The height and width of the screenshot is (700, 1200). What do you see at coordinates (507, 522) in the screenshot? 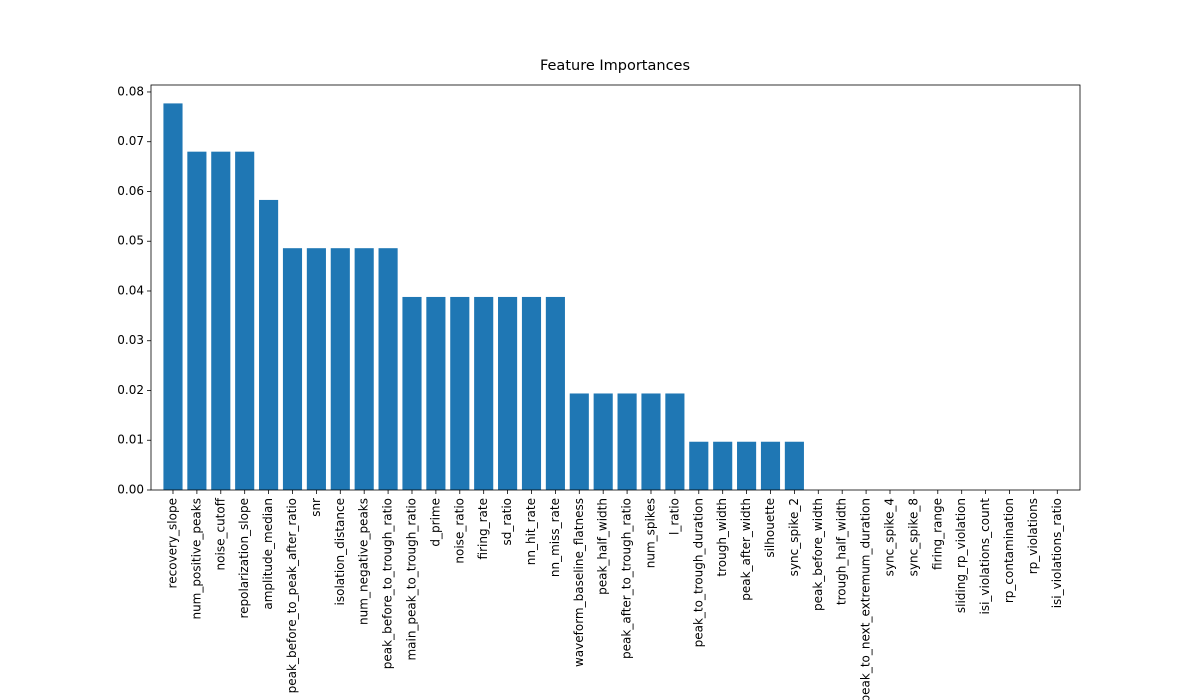
I see `x-tick-label: sd_ratio` at bounding box center [507, 522].